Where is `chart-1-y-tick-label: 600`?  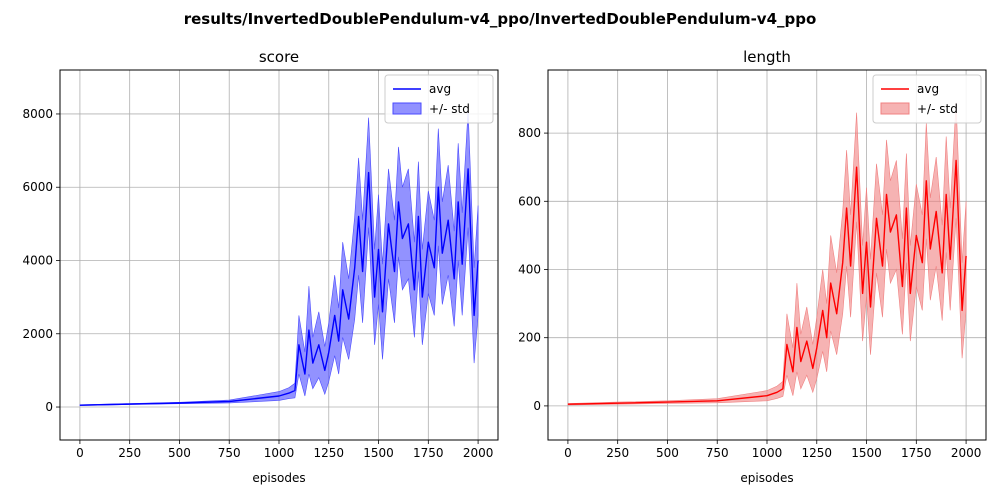
chart-1-y-tick-label: 600 is located at coordinates (529, 201).